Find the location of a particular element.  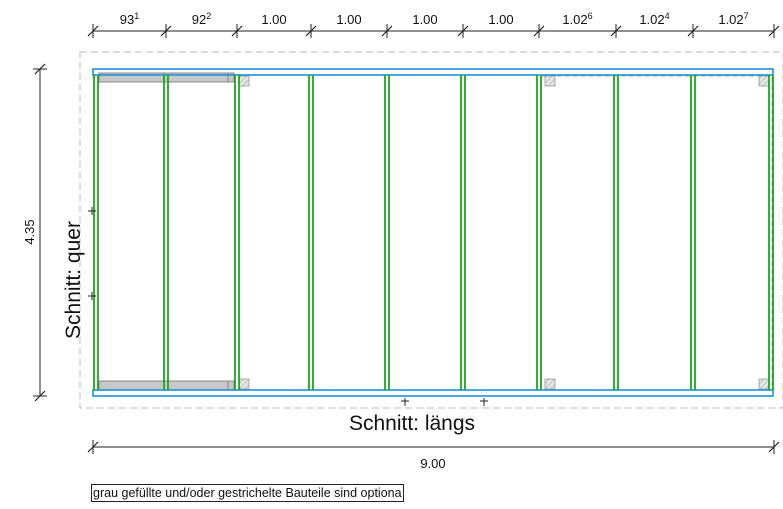

segment-dimension-label: 922 is located at coordinates (201, 19).